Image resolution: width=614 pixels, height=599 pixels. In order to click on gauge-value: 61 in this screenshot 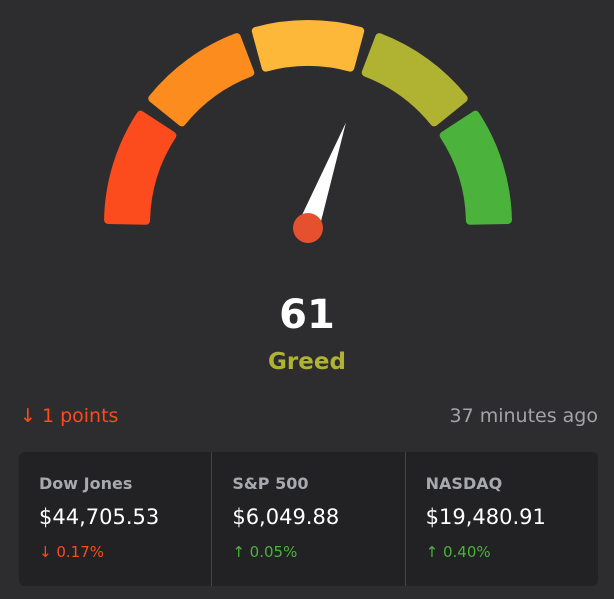, I will do `click(307, 315)`.